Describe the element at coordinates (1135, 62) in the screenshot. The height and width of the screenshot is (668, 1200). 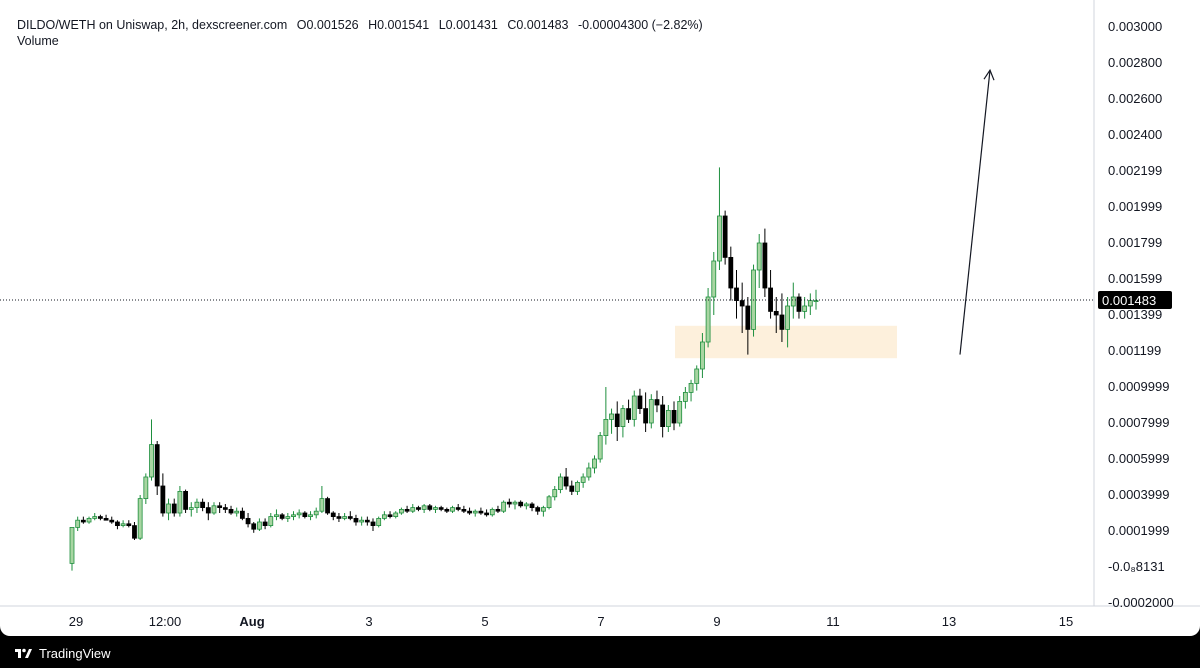
I see `y-tick-label: 0.002800` at that location.